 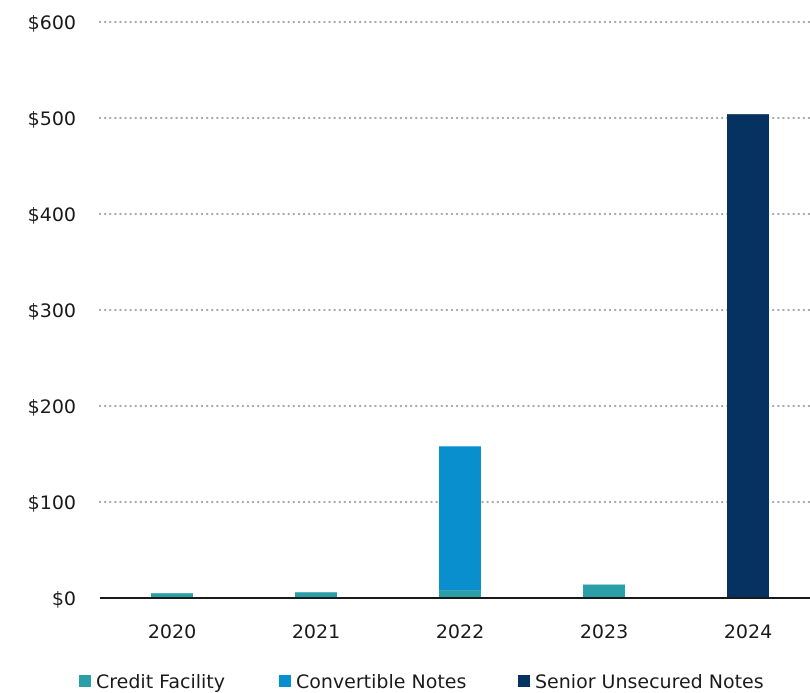 I want to click on legend-label: Convertible Notes, so click(x=381, y=682).